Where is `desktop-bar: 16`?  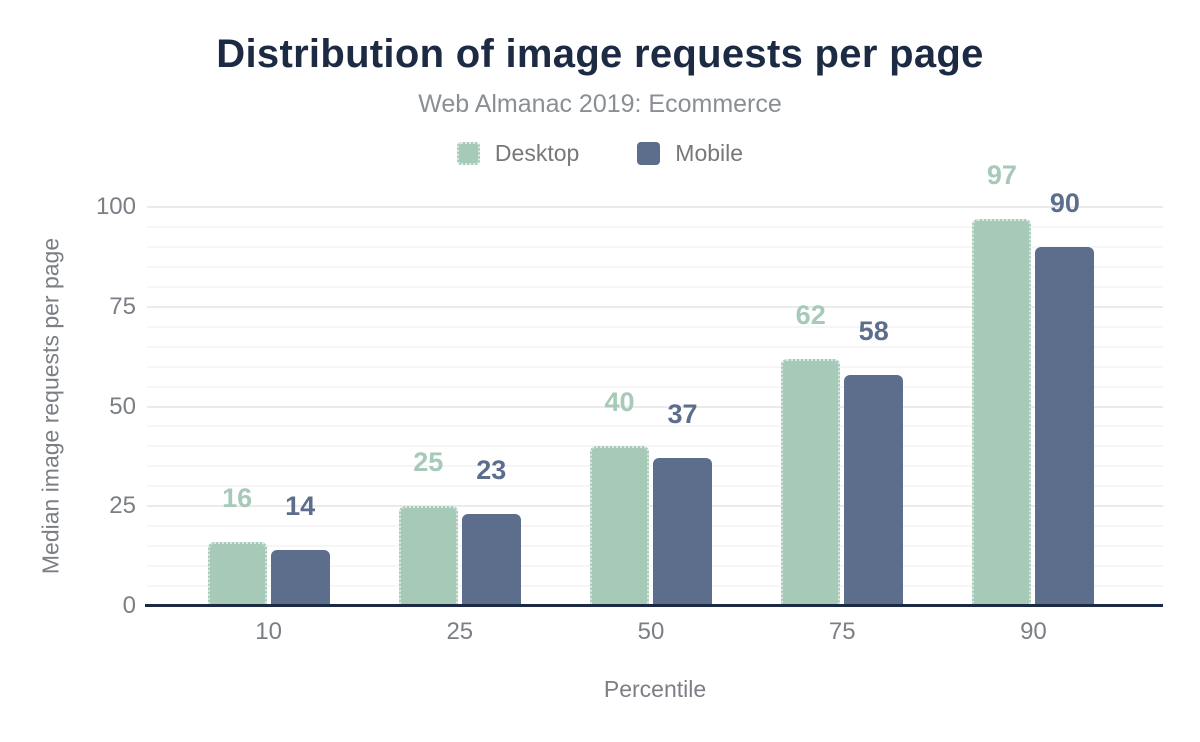
desktop-bar: 16 is located at coordinates (237, 545).